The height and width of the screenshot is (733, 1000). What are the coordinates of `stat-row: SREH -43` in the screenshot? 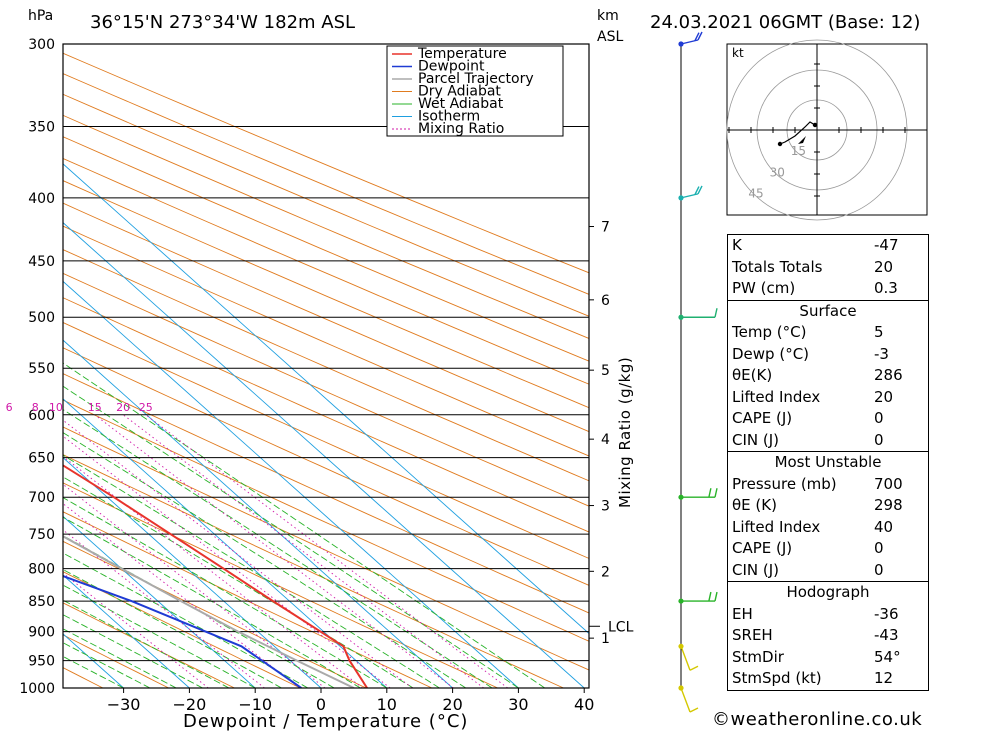 It's located at (815, 635).